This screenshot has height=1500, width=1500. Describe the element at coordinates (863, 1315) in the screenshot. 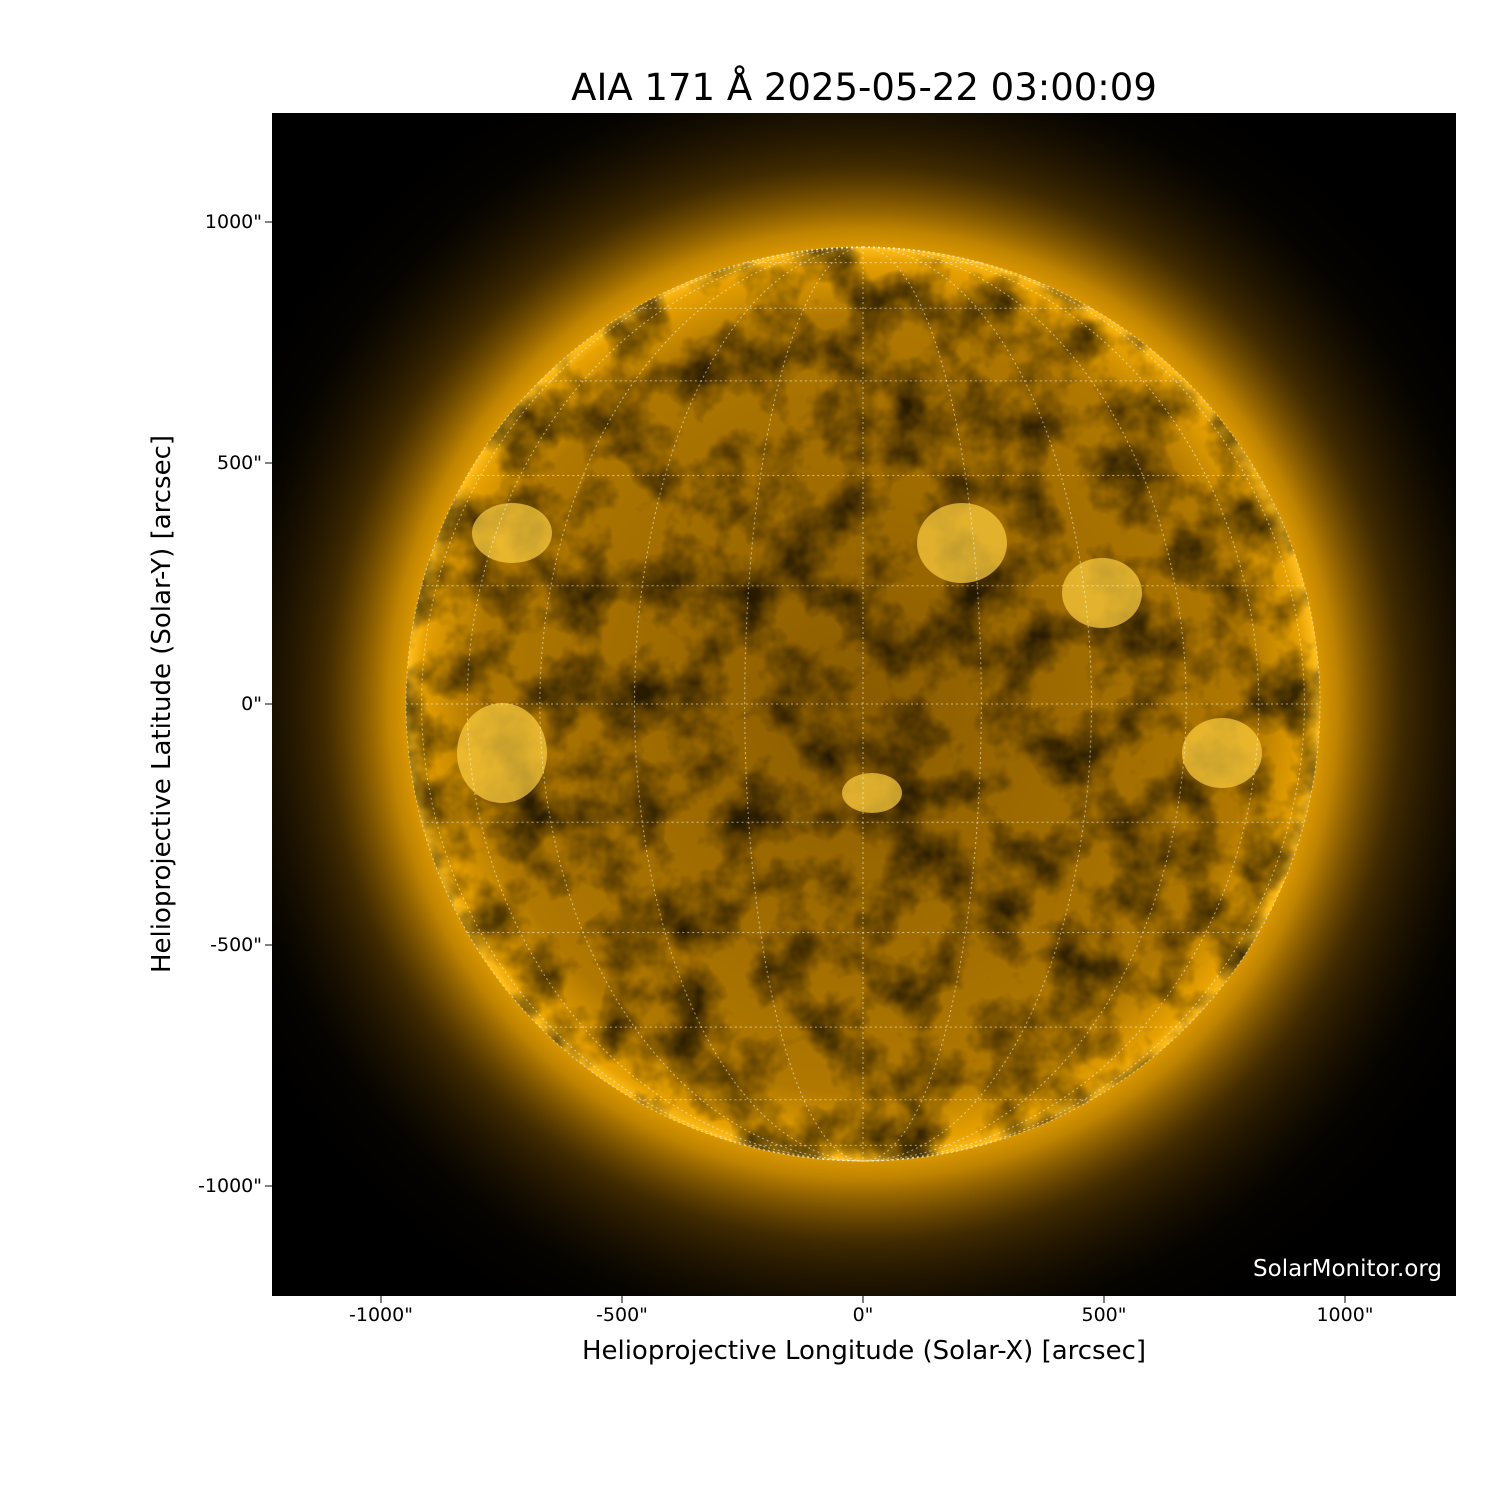

I see `x-tick-label: 0"` at that location.